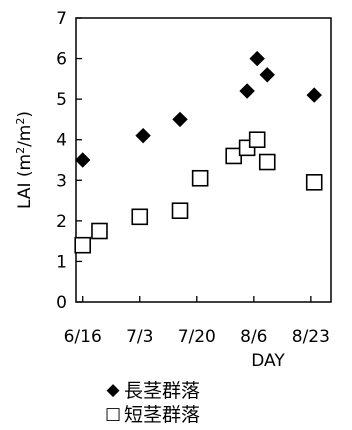 The width and height of the screenshot is (352, 430). Describe the element at coordinates (69, 161) in the screenshot. I see `y-axis-ticks: 0 1 2 3 4 5 6 7` at that location.